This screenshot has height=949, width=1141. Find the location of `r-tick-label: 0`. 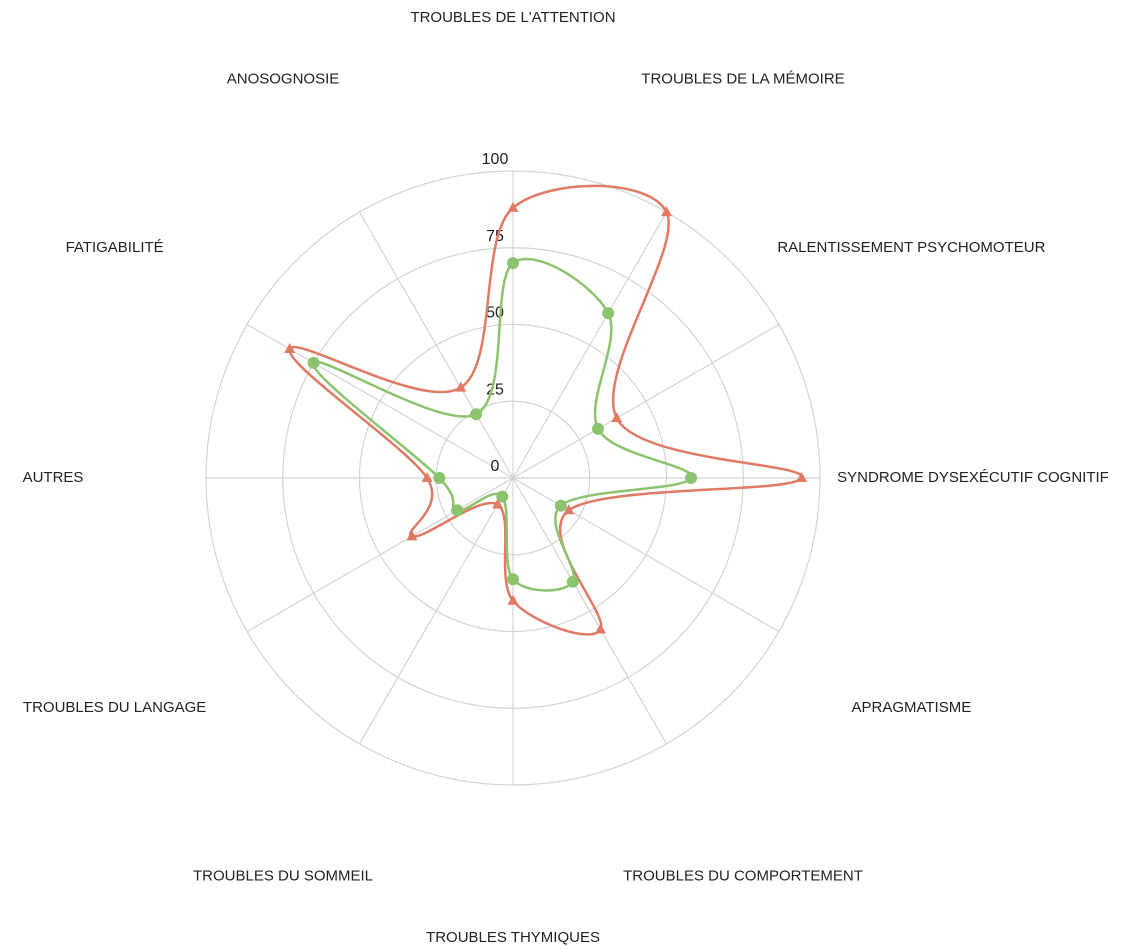

r-tick-label: 0 is located at coordinates (495, 466).